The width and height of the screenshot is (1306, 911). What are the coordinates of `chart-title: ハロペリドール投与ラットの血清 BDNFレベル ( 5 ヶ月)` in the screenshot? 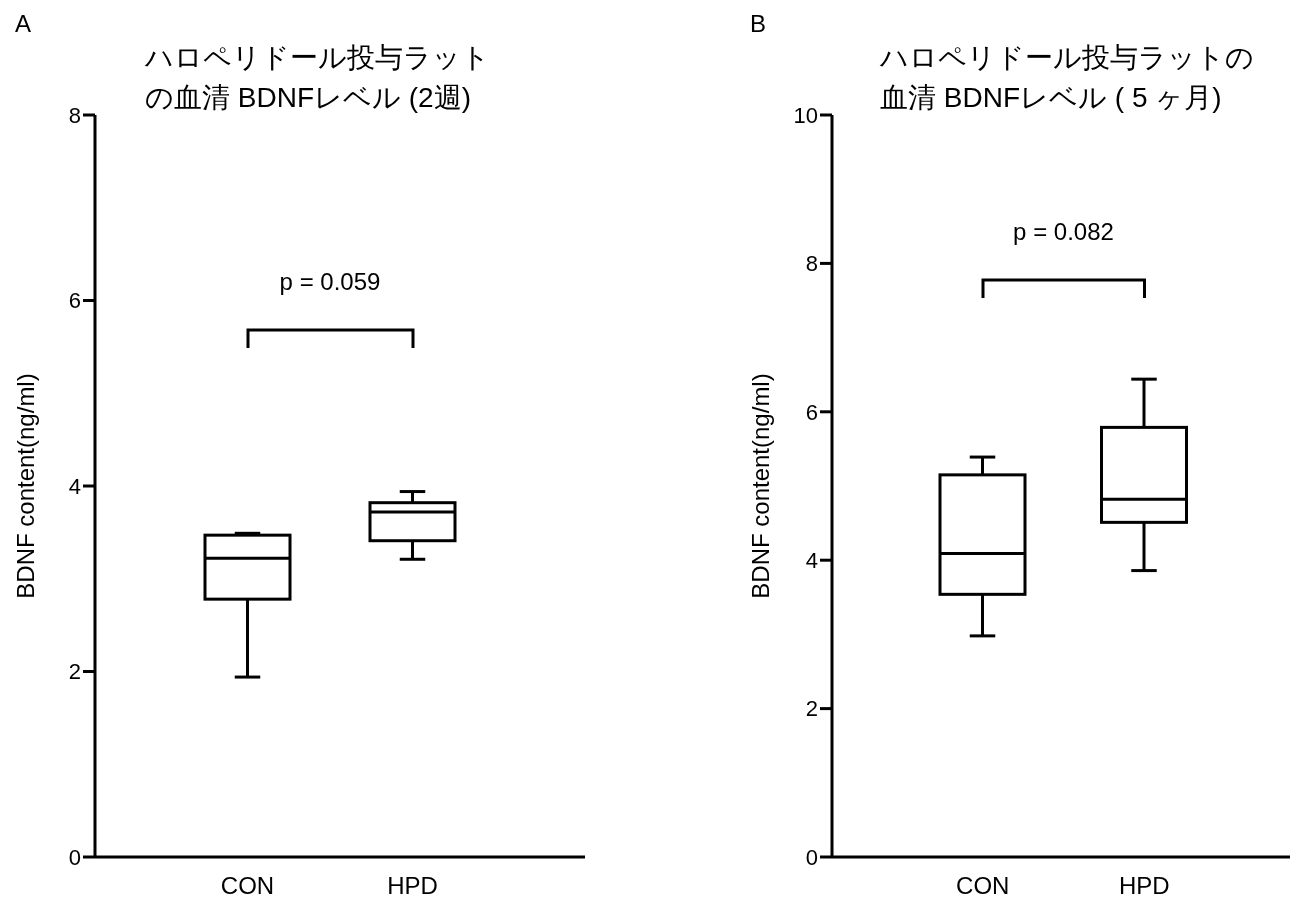 It's located at (1067, 78).